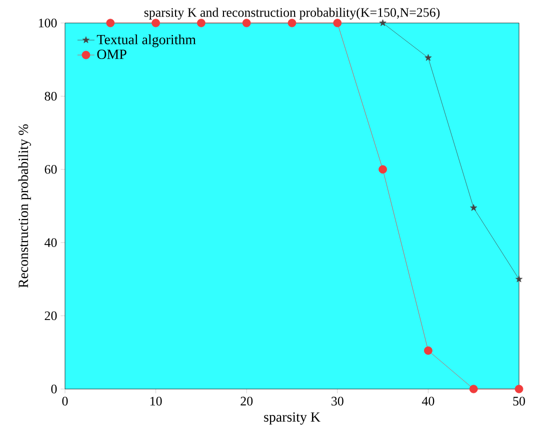 The image size is (543, 437). Describe the element at coordinates (24, 206) in the screenshot. I see `y-axis-title: Reconstruction probability %` at that location.